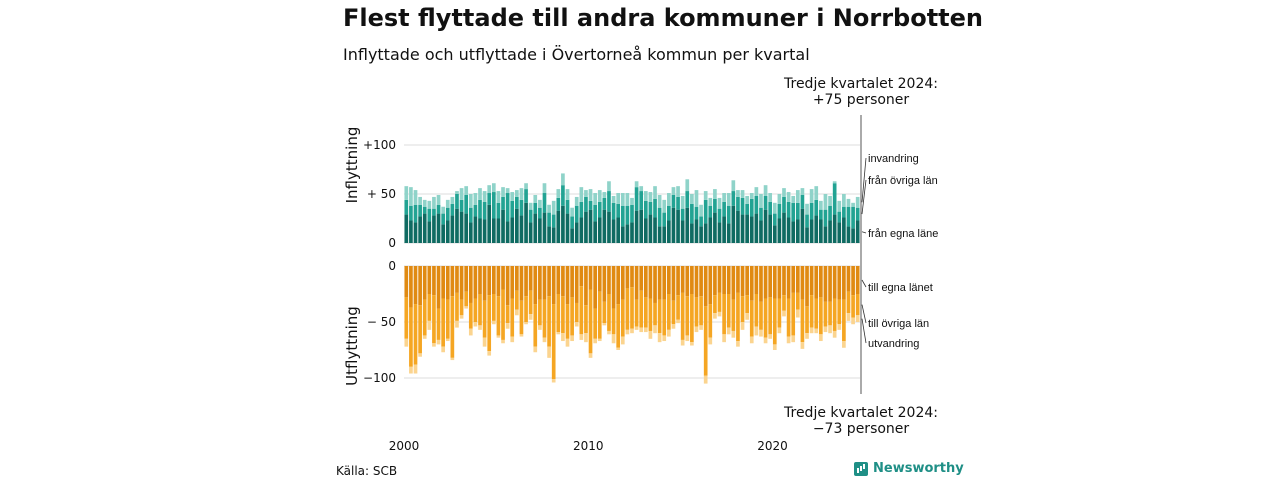  What do you see at coordinates (861, 100) in the screenshot?
I see `annotation-top-line2: +75 personer` at bounding box center [861, 100].